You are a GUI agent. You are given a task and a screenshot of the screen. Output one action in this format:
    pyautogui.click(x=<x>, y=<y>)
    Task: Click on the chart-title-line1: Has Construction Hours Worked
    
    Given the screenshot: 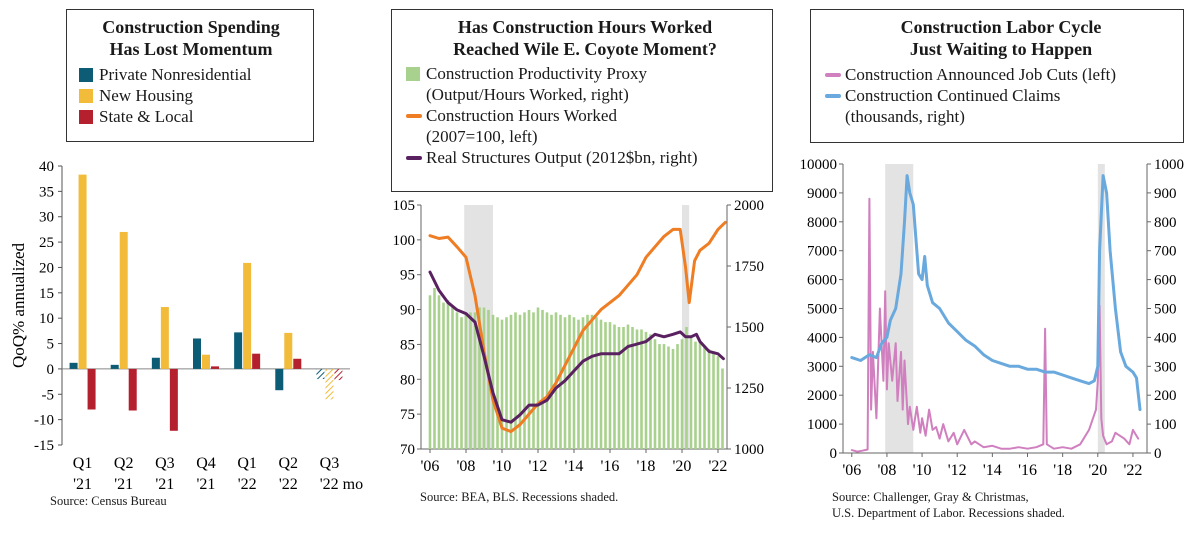 What is the action you would take?
    pyautogui.click(x=585, y=27)
    